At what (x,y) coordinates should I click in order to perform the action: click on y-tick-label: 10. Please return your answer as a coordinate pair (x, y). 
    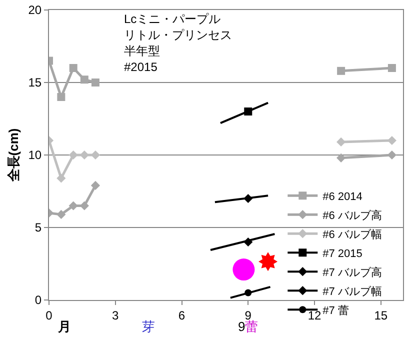
    Looking at the image, I should click on (35, 155).